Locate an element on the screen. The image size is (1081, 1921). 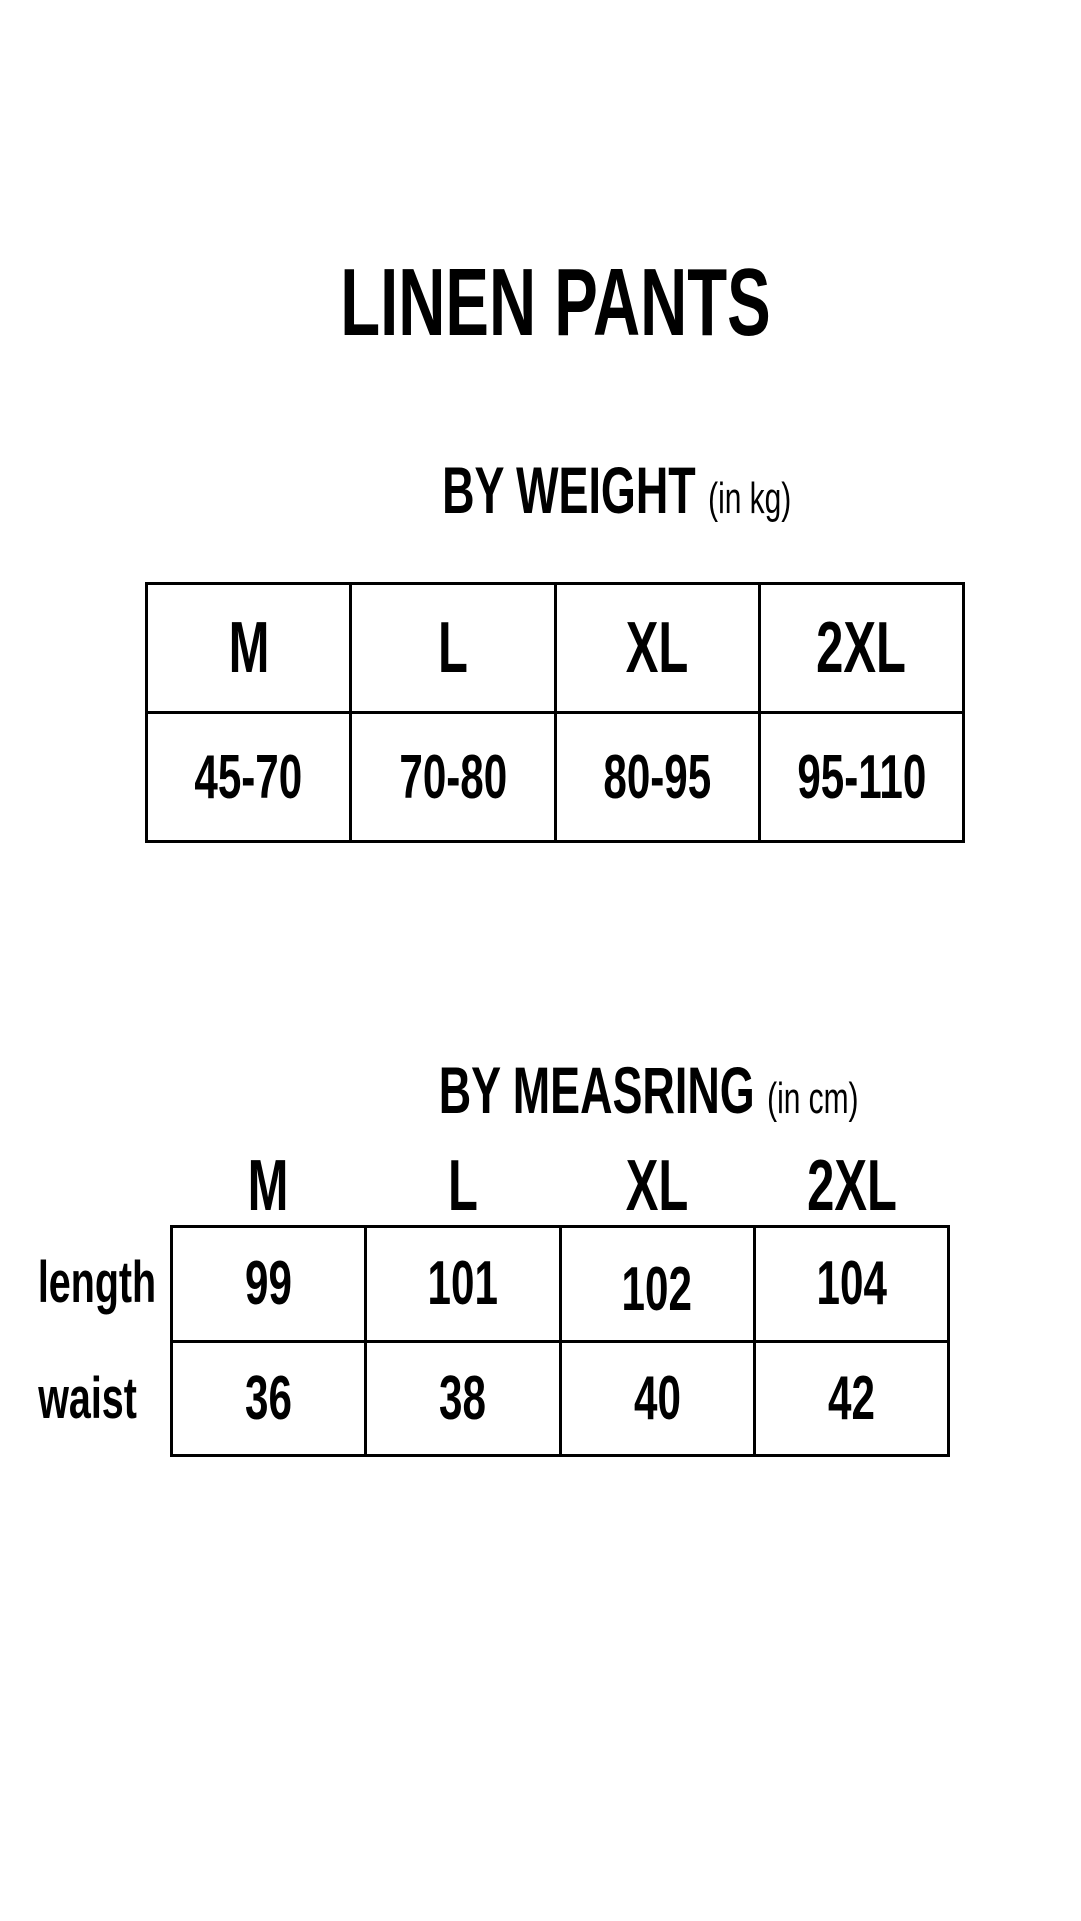
length-value: 101 is located at coordinates (463, 1284).